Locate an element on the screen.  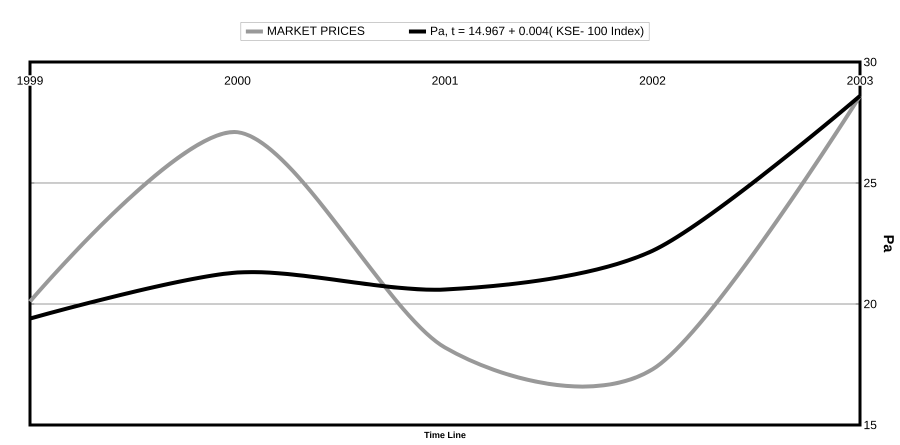
x-tick-label: 1999 is located at coordinates (30, 80).